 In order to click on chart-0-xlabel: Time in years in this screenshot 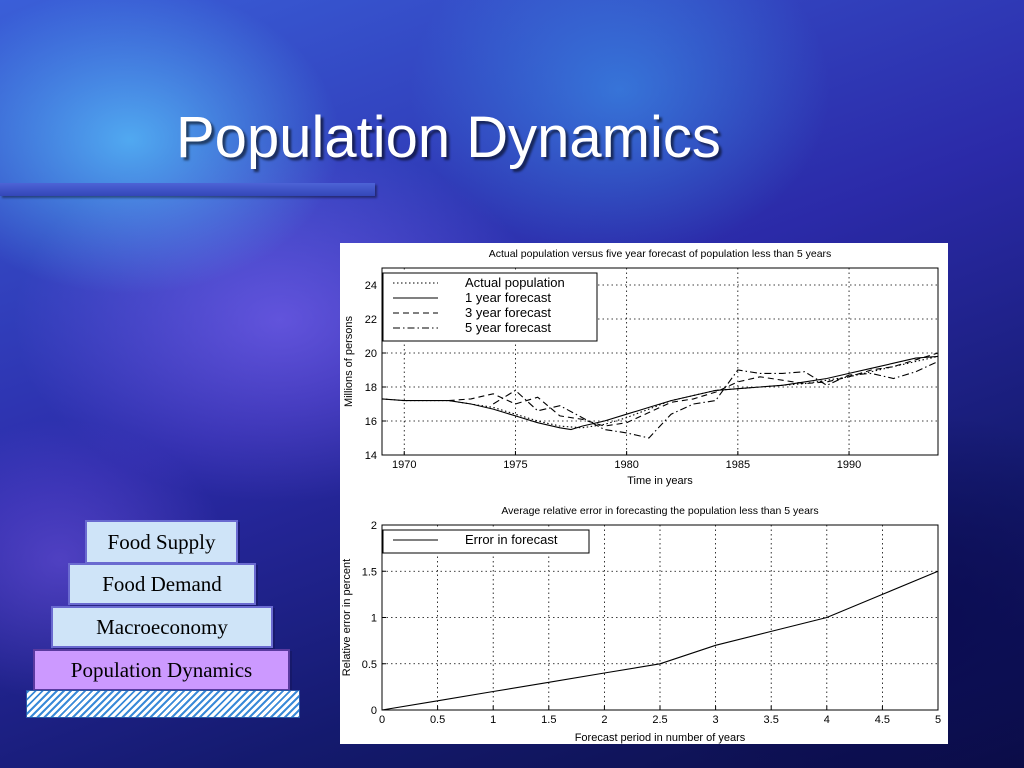, I will do `click(660, 481)`.